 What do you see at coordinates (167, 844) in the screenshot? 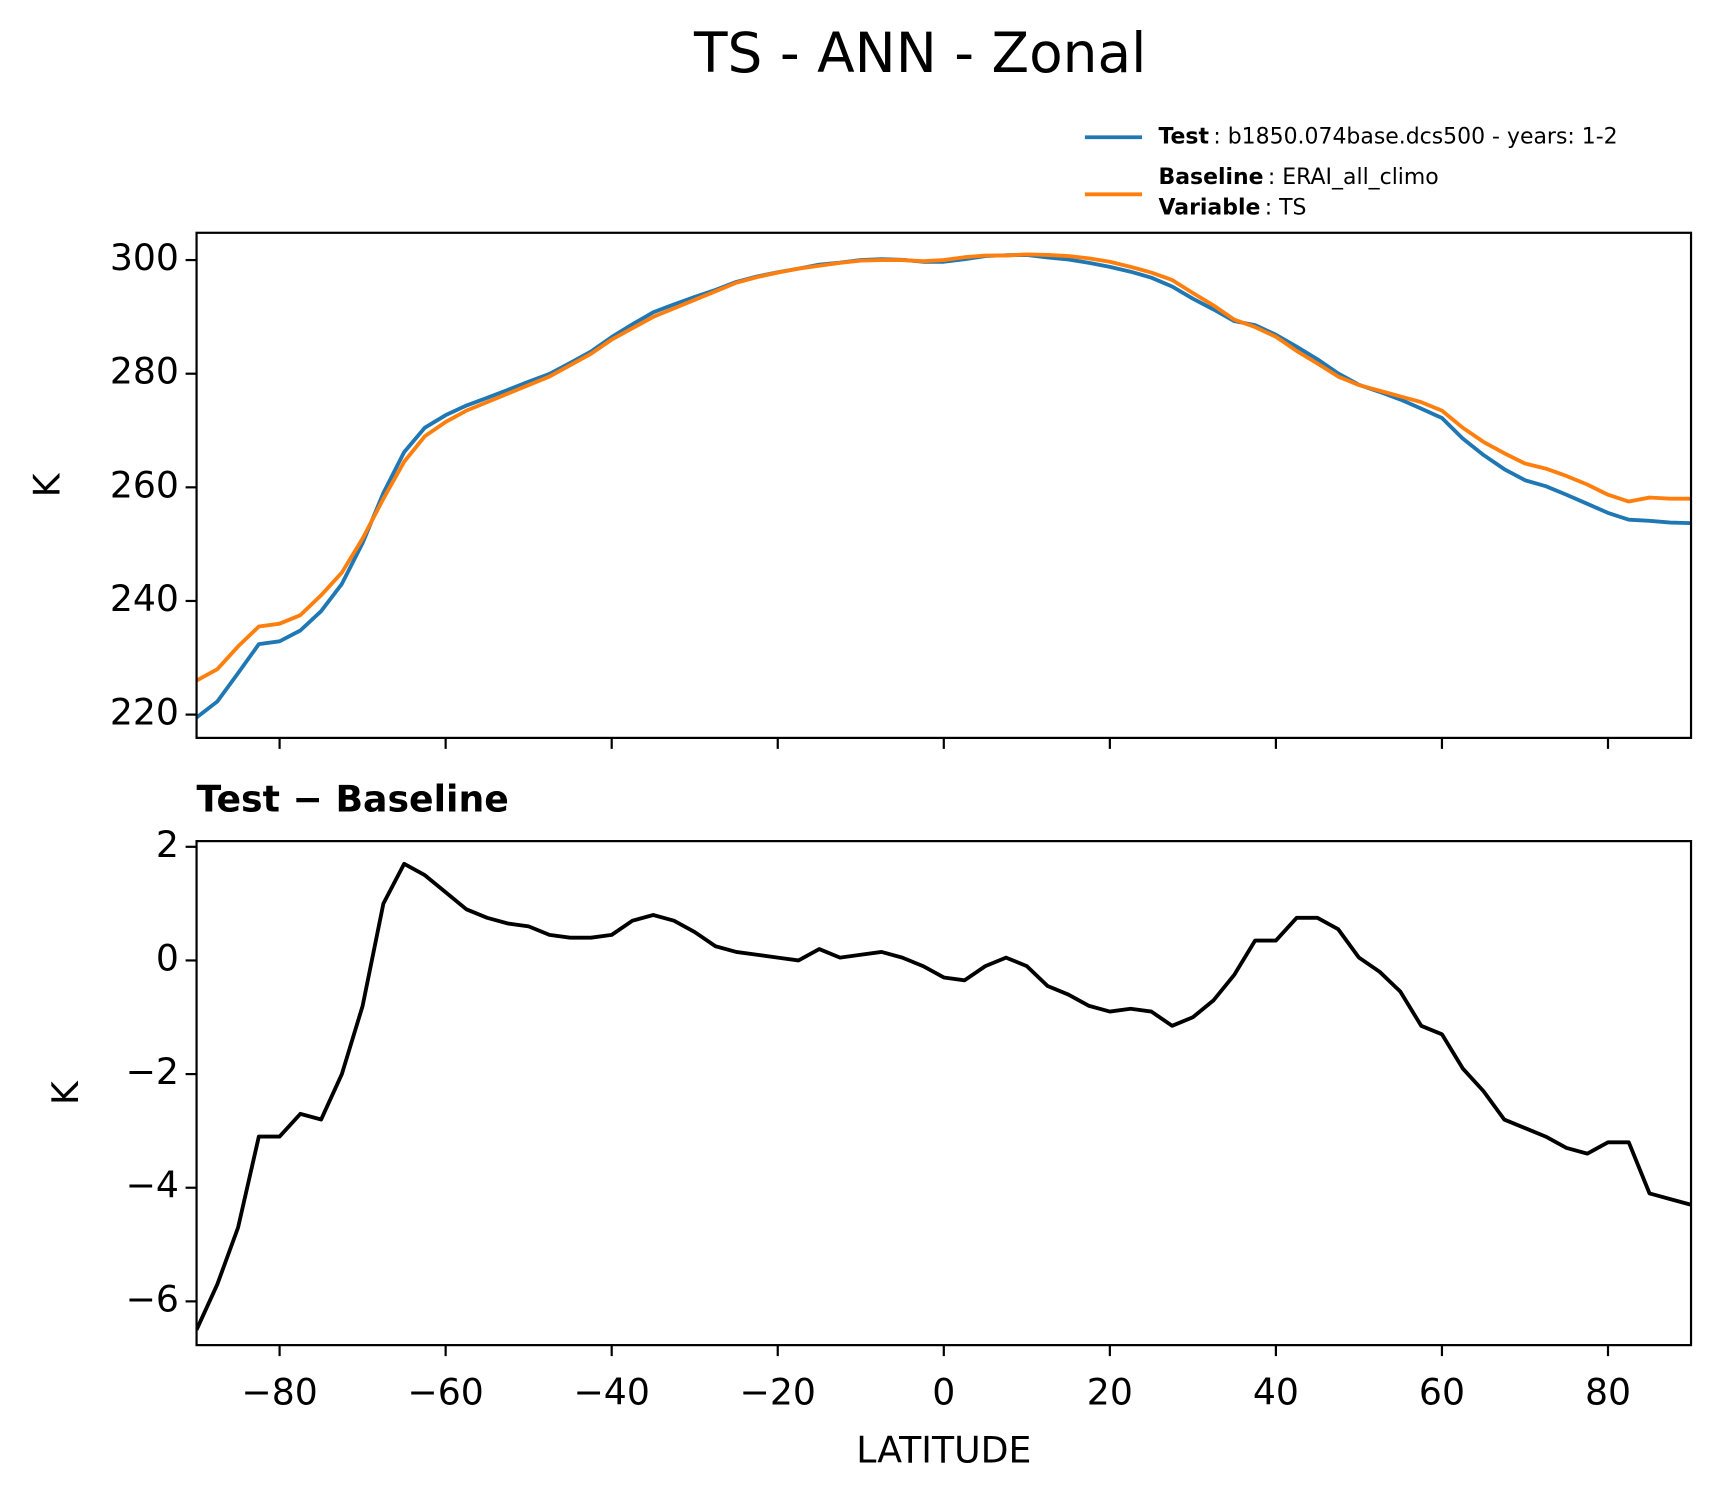
I see `y-tick-label: 2` at bounding box center [167, 844].